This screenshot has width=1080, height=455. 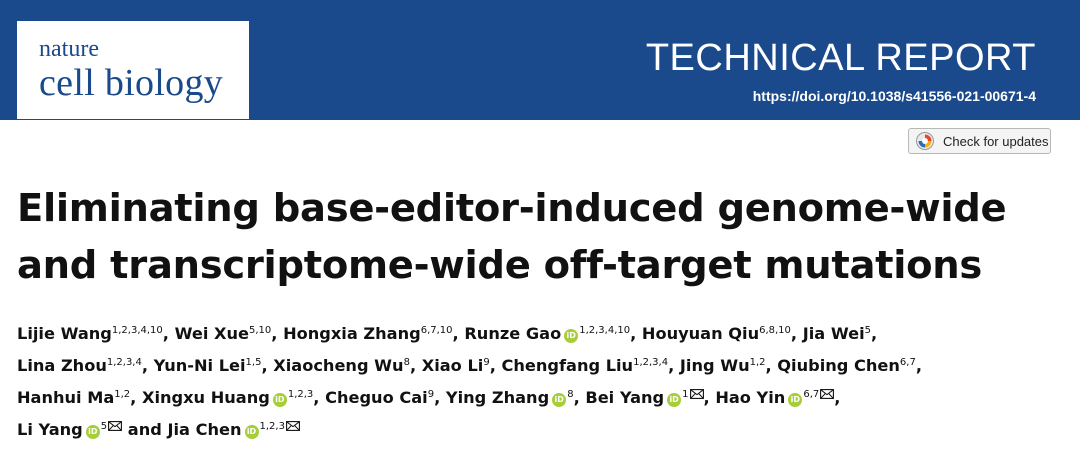 I want to click on affiliation-superscript: 5,10, so click(x=260, y=330).